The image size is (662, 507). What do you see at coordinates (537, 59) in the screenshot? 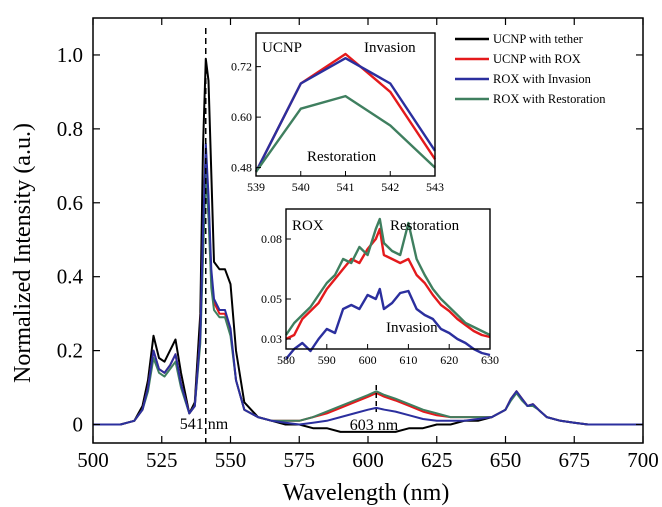
I see `legend-label-1: UCNP with ROX` at bounding box center [537, 59].